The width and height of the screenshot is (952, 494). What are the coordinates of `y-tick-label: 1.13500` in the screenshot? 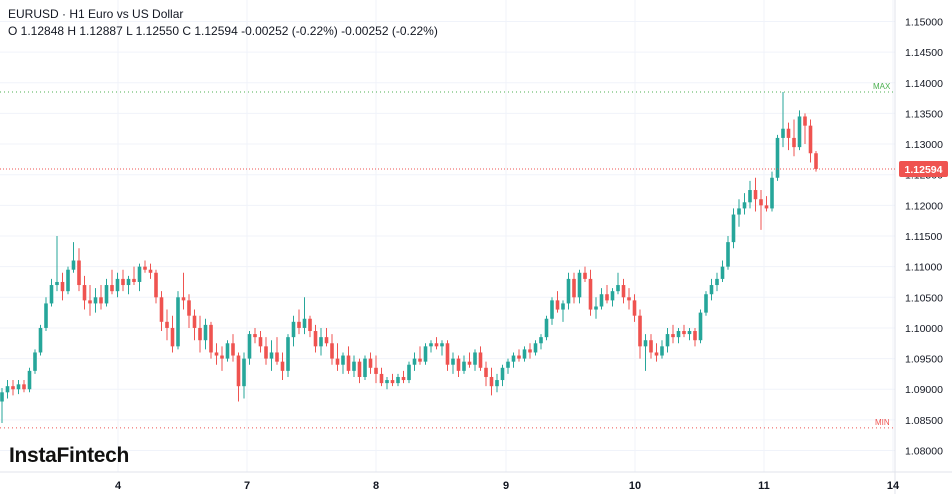 It's located at (924, 114).